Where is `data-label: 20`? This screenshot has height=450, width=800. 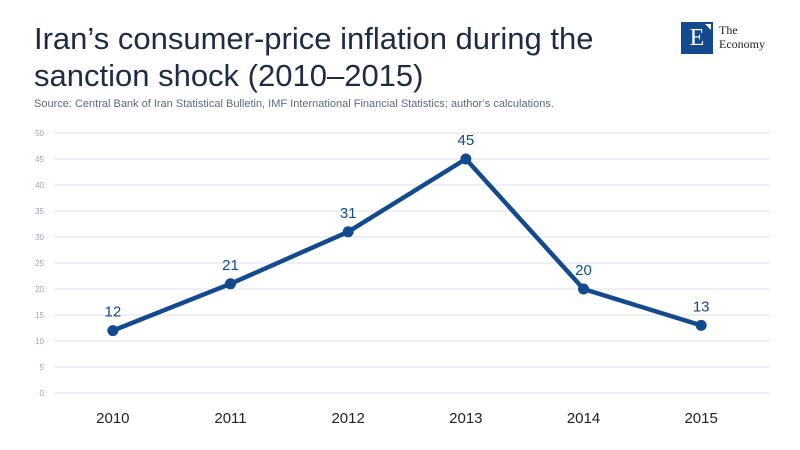
data-label: 20 is located at coordinates (583, 270).